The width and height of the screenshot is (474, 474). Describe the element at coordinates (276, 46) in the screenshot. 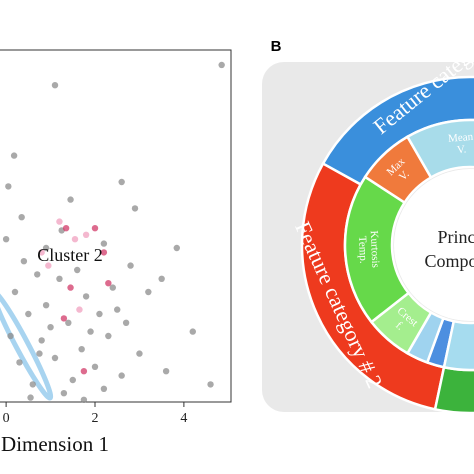

I see `panel-label: B` at that location.